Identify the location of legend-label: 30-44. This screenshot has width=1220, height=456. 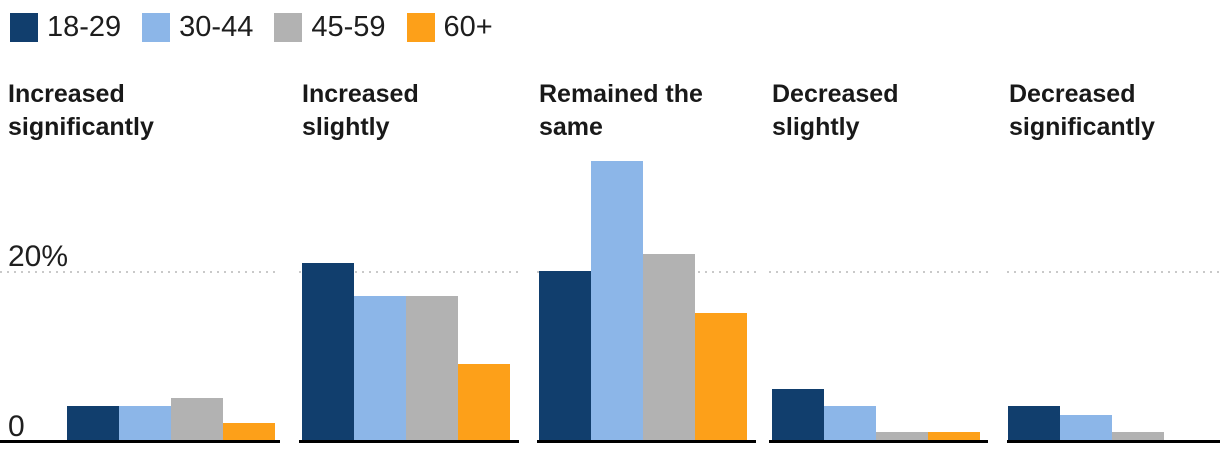
(216, 27).